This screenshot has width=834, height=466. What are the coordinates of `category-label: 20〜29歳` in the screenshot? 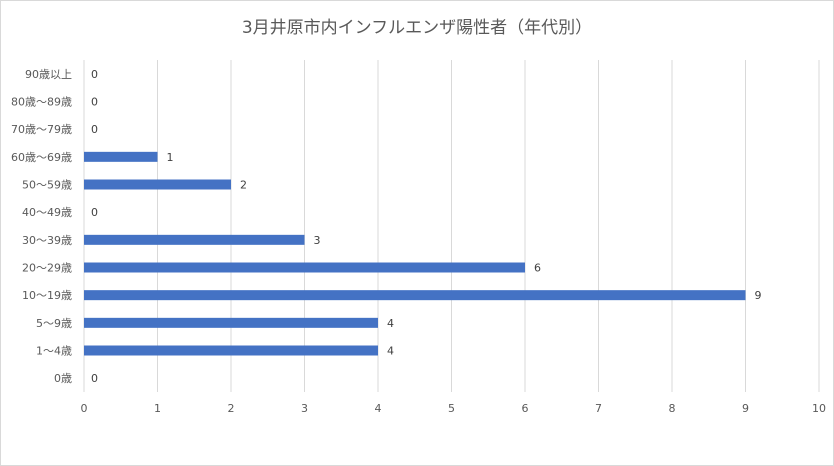 It's located at (47, 268).